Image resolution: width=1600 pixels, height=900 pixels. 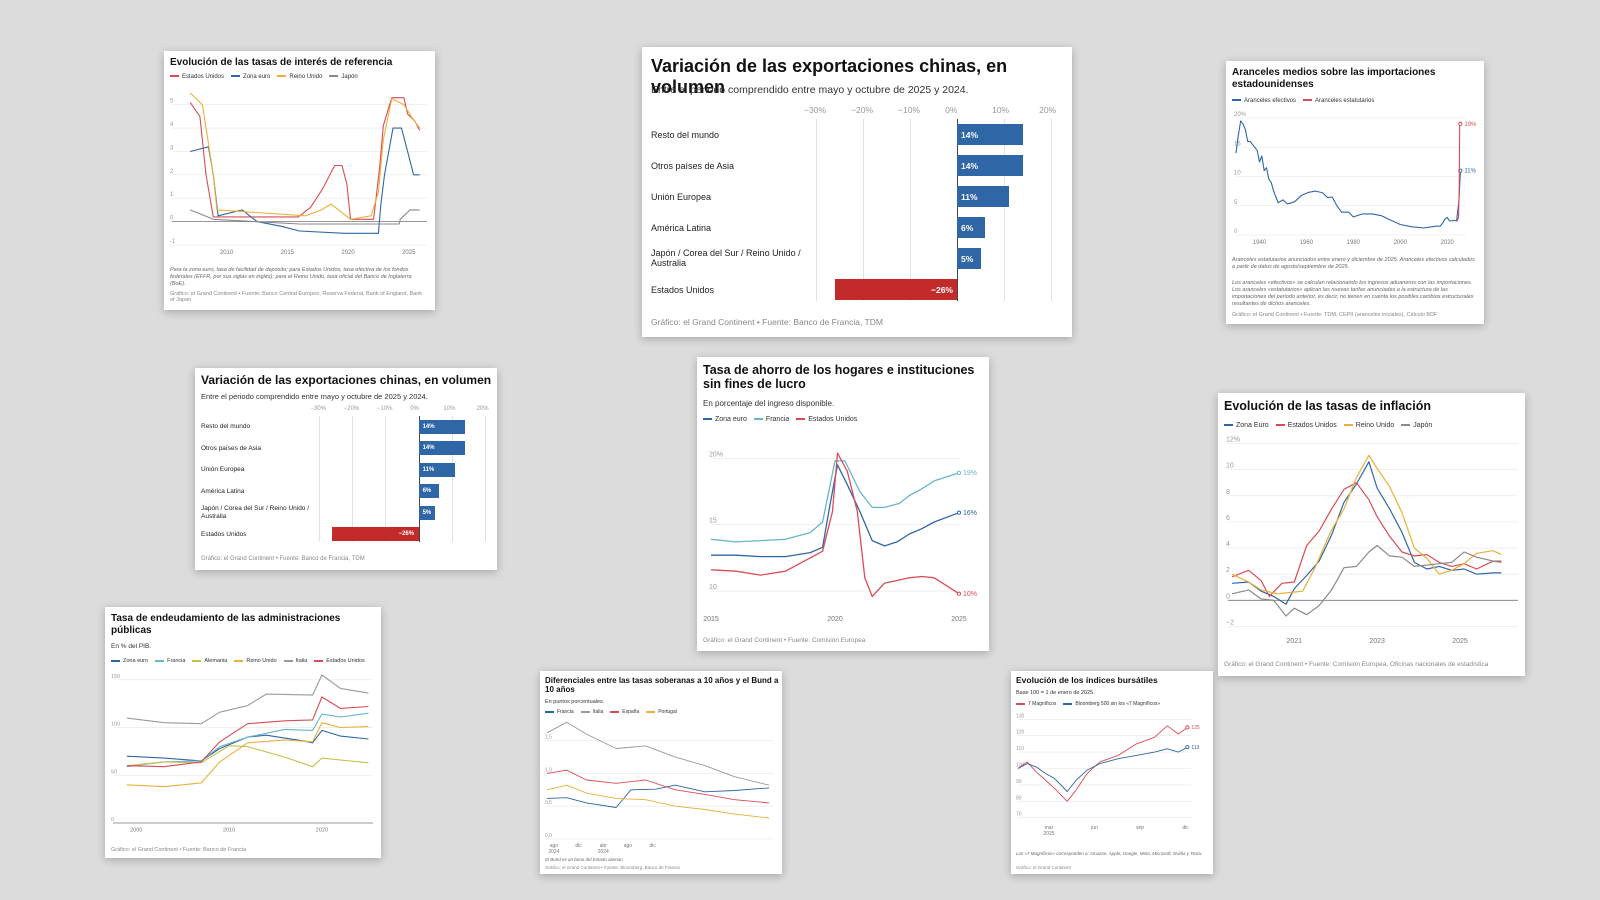 I want to click on x-tick-label: 1980, so click(x=1354, y=243).